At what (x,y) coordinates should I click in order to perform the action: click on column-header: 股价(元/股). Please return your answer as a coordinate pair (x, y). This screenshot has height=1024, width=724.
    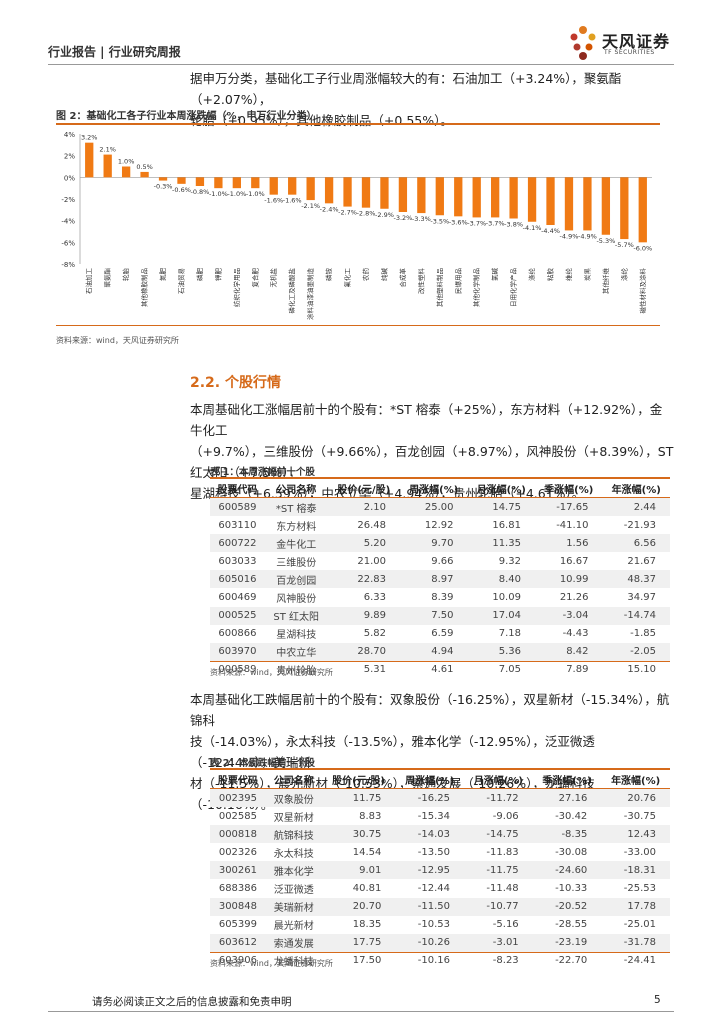
    Looking at the image, I should click on (358, 779).